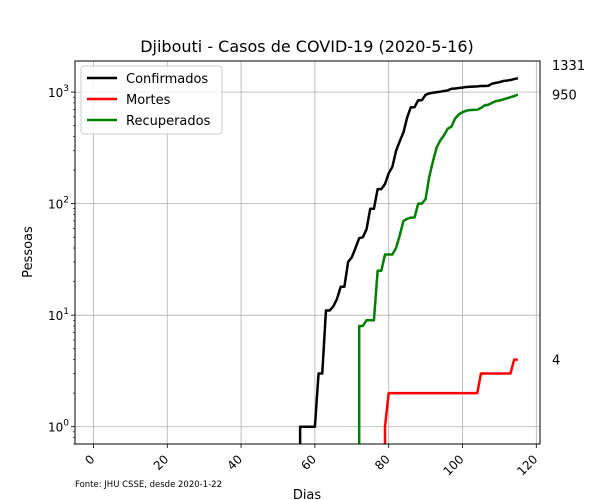  I want to click on end-labels: 1331 950 4, so click(568, 213).